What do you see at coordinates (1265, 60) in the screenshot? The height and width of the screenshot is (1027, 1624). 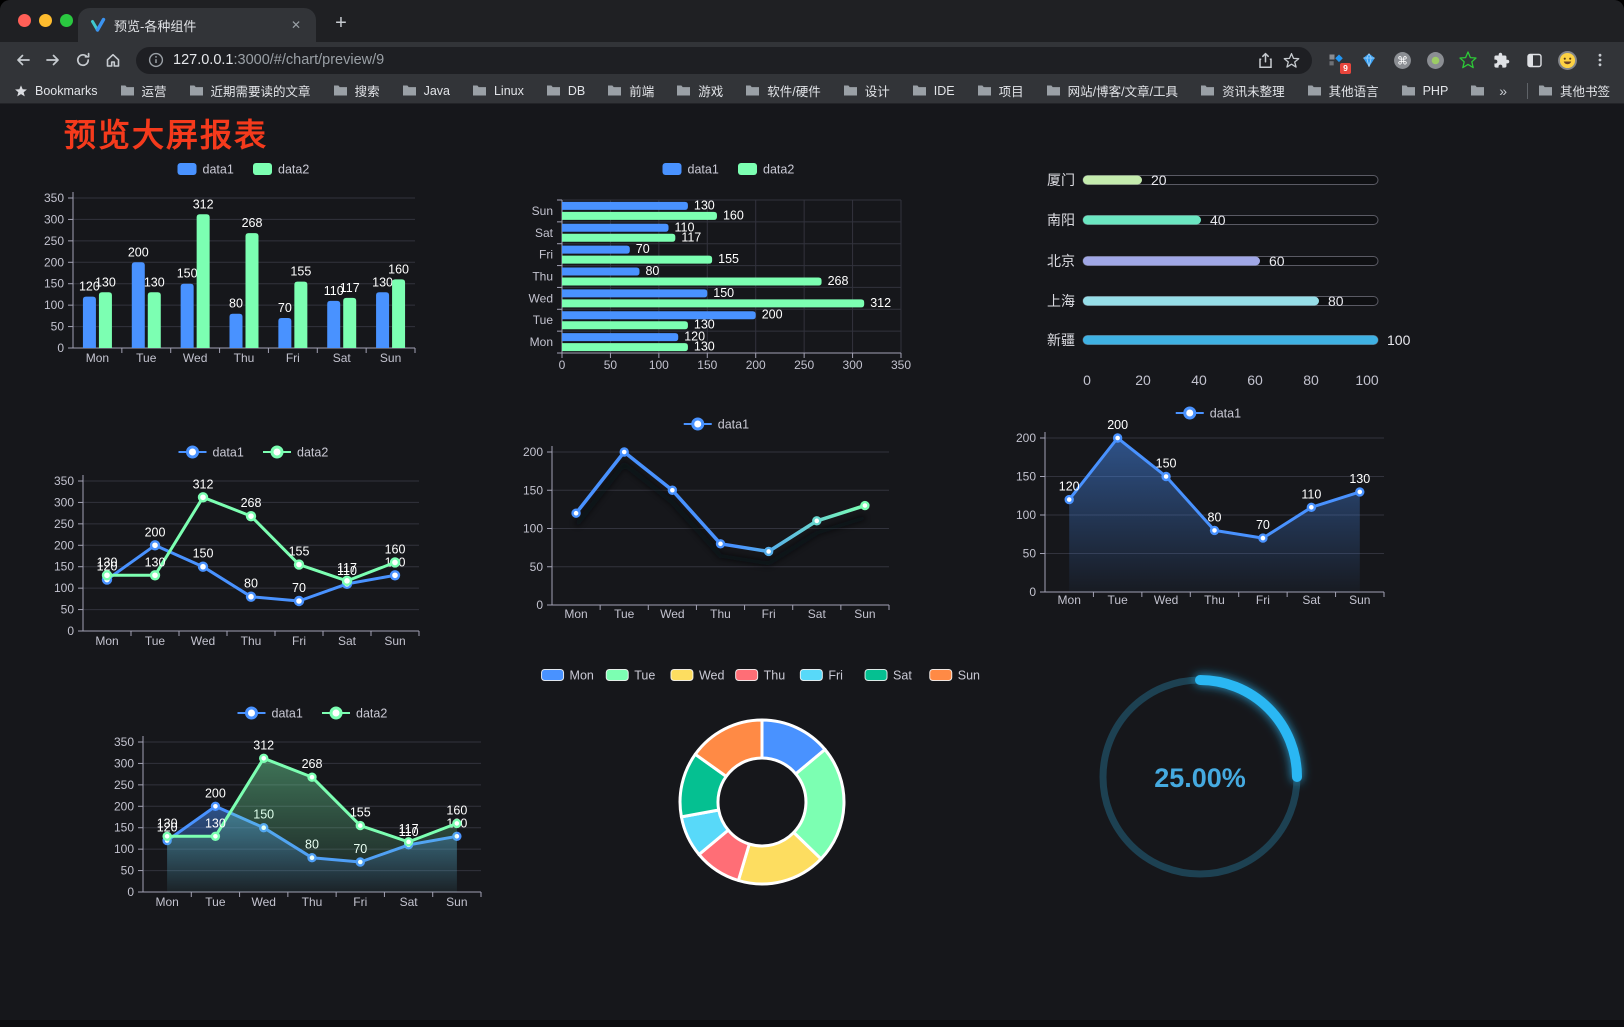 I see `share-icon` at bounding box center [1265, 60].